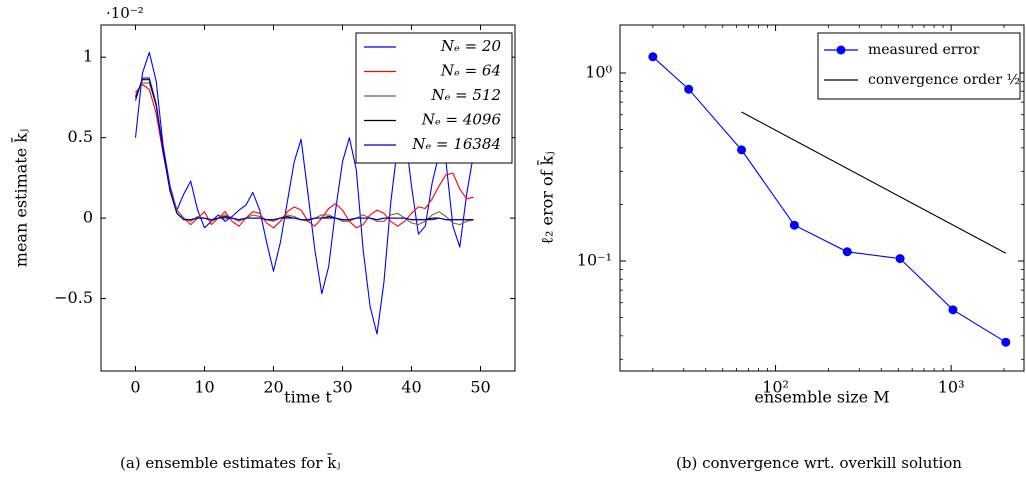  Describe the element at coordinates (919, 66) in the screenshot. I see `panel-b-legend` at that location.